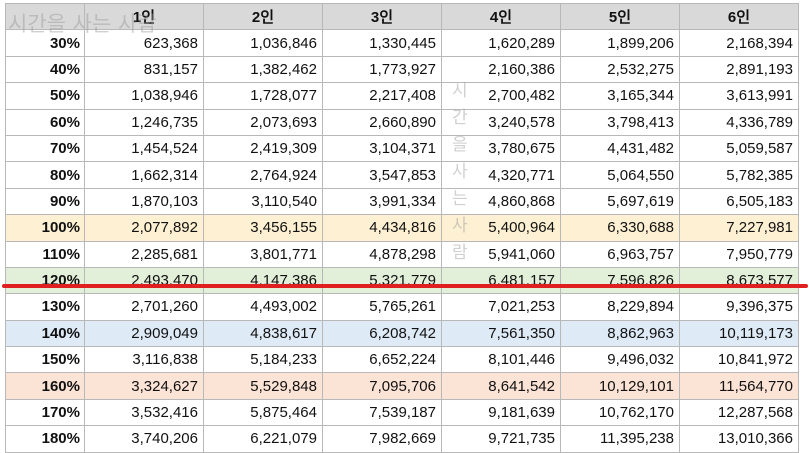 The image size is (809, 453). Describe the element at coordinates (620, 412) in the screenshot. I see `table-cell: 10,762,170` at that location.